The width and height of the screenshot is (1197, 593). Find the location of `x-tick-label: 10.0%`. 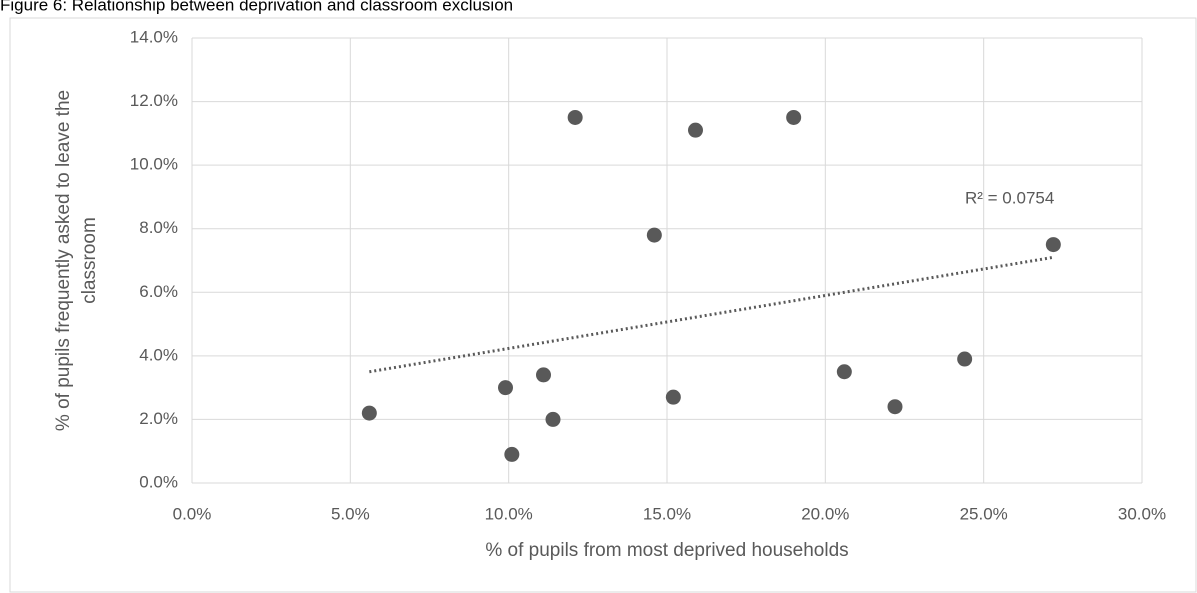

x-tick-label: 10.0% is located at coordinates (509, 513).